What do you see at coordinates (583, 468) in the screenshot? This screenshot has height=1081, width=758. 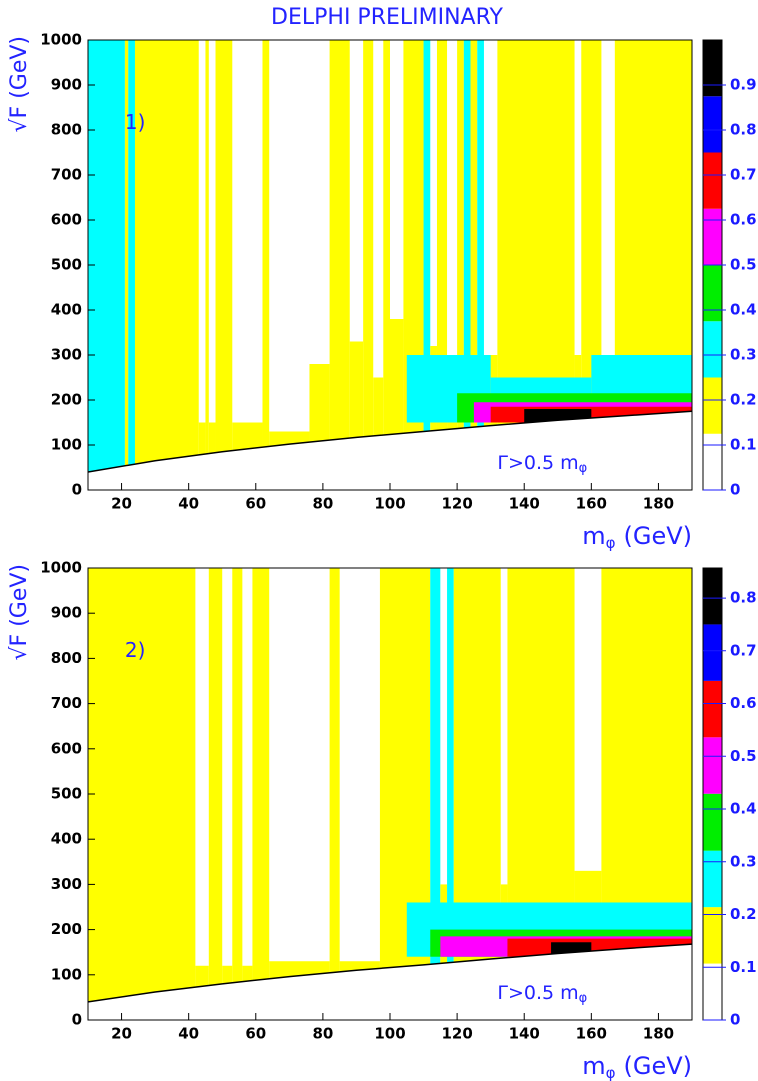 I see `annotation-sub: φ` at bounding box center [583, 468].